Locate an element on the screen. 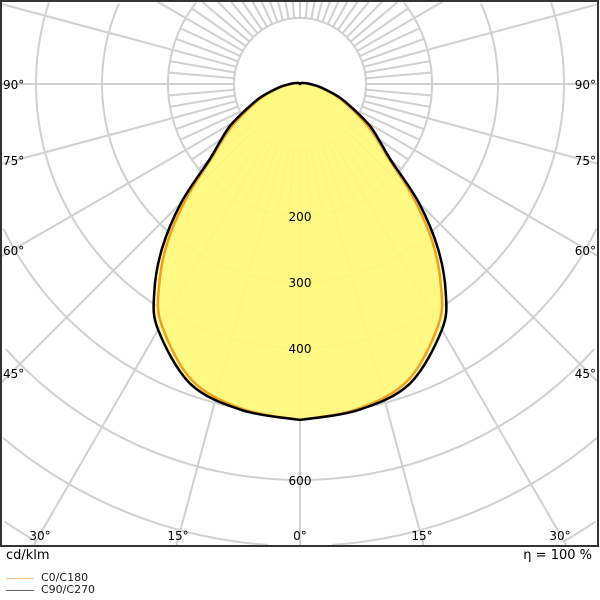 The image size is (600, 600). legend-swatch-c0 is located at coordinates (20, 578).